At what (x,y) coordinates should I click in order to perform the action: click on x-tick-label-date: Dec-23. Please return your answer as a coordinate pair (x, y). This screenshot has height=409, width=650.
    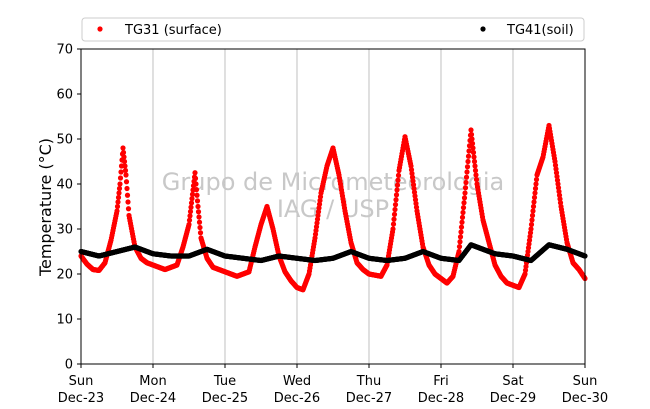
    Looking at the image, I should click on (81, 398).